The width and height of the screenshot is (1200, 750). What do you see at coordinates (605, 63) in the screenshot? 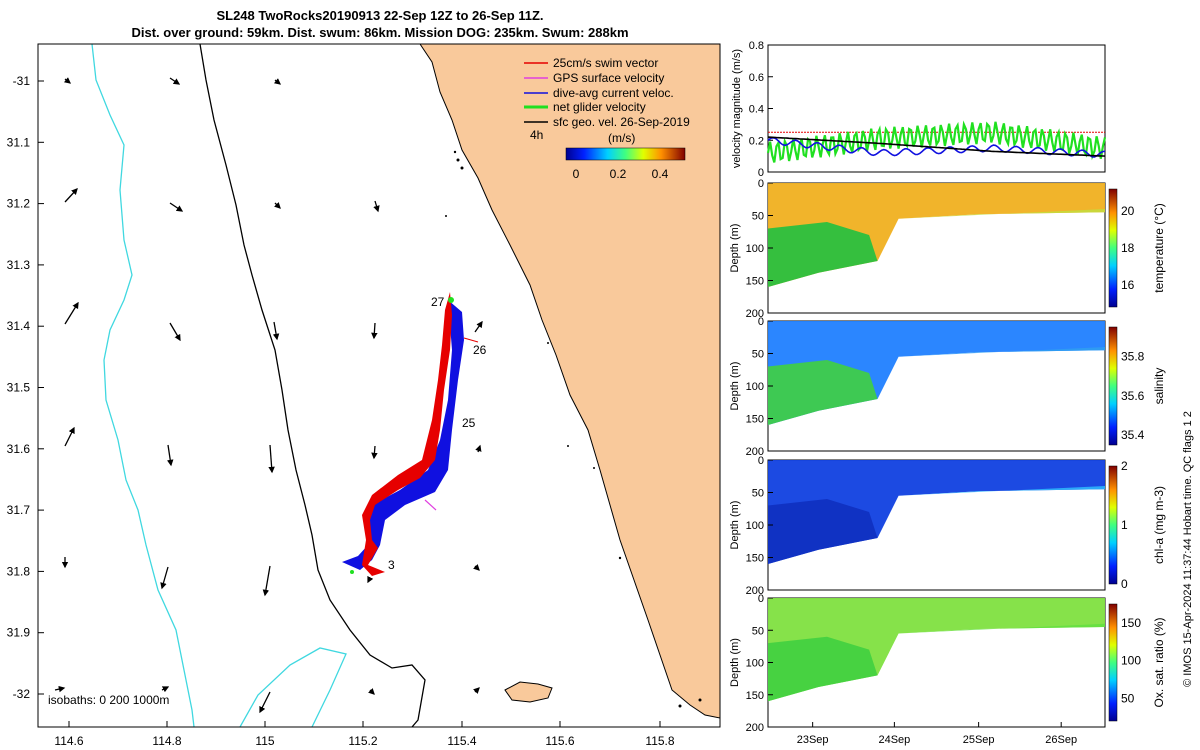
I see `legend-swim: 25cm/s swim vector` at bounding box center [605, 63].